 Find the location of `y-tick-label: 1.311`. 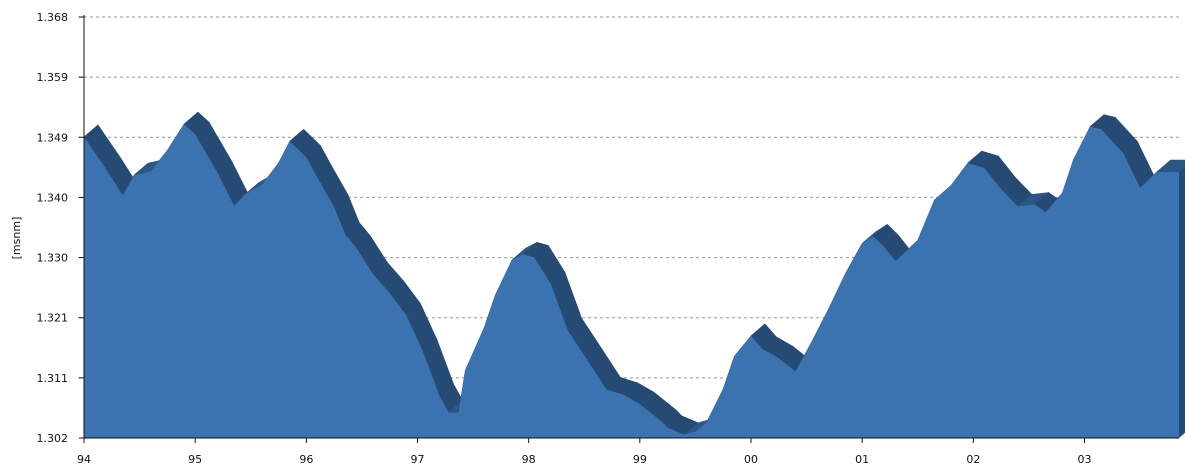

y-tick-label: 1.311 is located at coordinates (53, 378).